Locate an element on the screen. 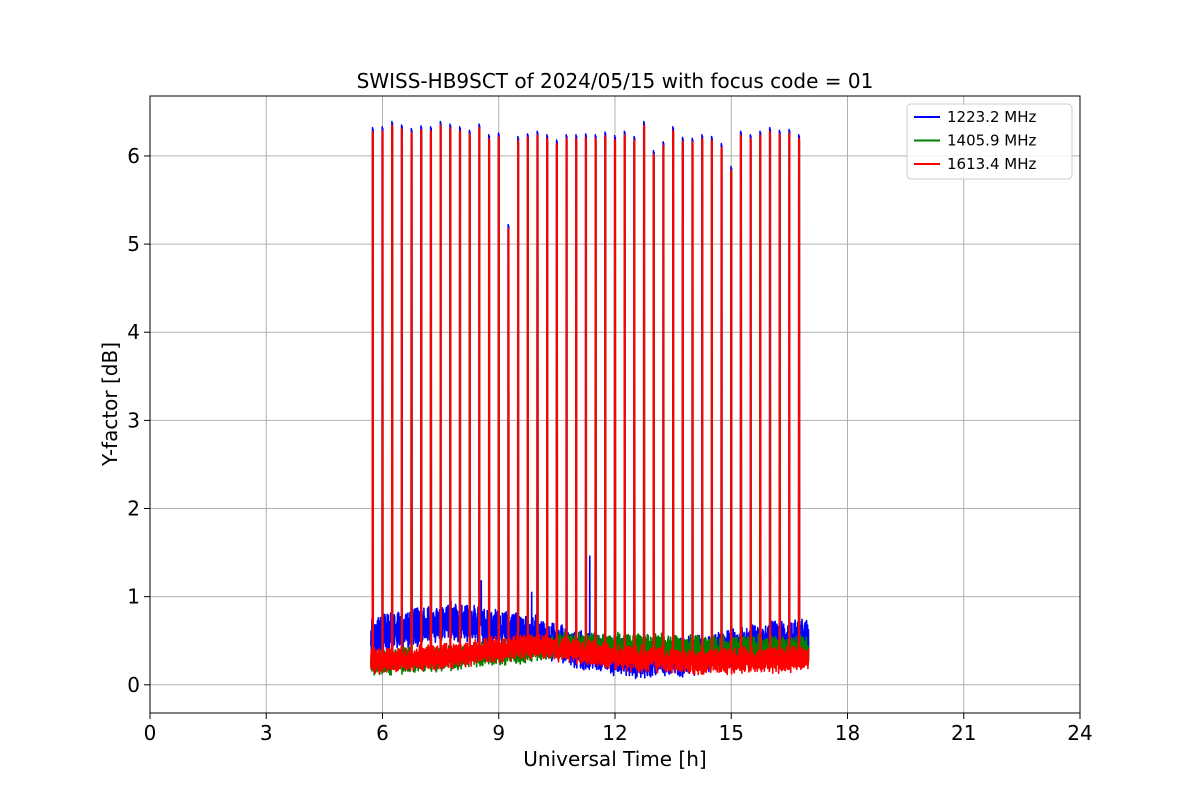 This screenshot has height=800, width=1200. x-tick-label: 6 is located at coordinates (382, 733).